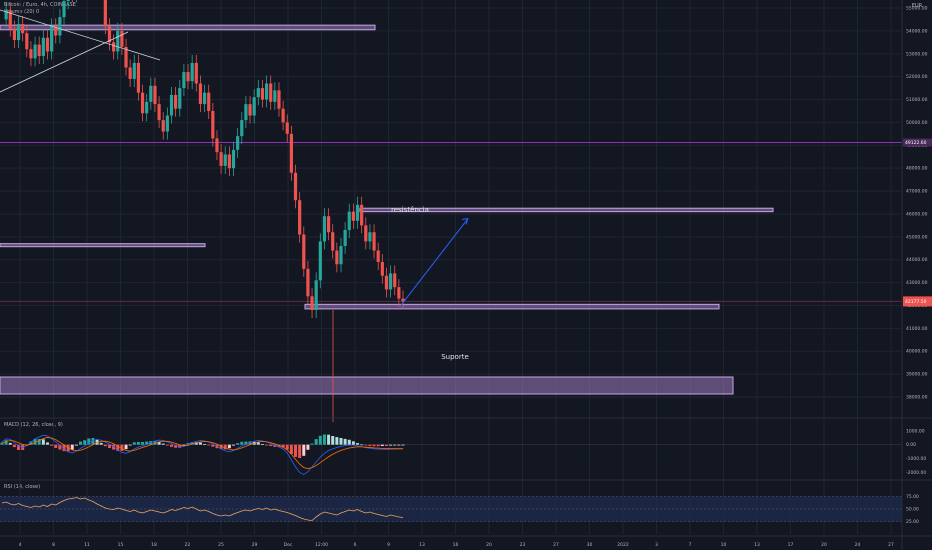  I want to click on currency-label: EUR, so click(917, 6).